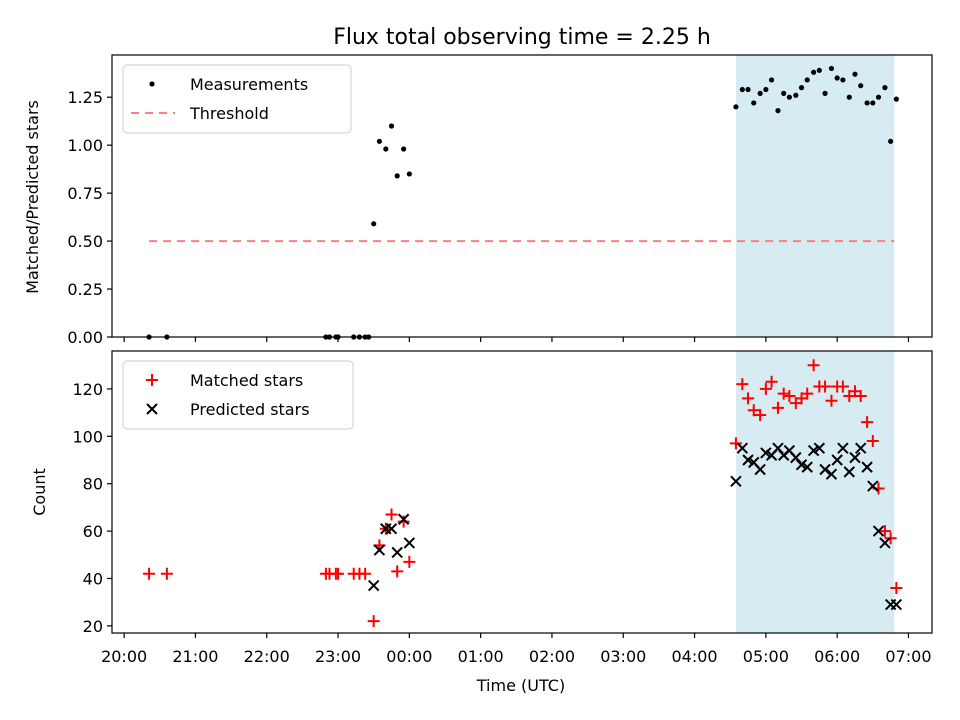 The height and width of the screenshot is (720, 960). Describe the element at coordinates (152, 380) in the screenshot. I see `legend-matched-marker` at that location.